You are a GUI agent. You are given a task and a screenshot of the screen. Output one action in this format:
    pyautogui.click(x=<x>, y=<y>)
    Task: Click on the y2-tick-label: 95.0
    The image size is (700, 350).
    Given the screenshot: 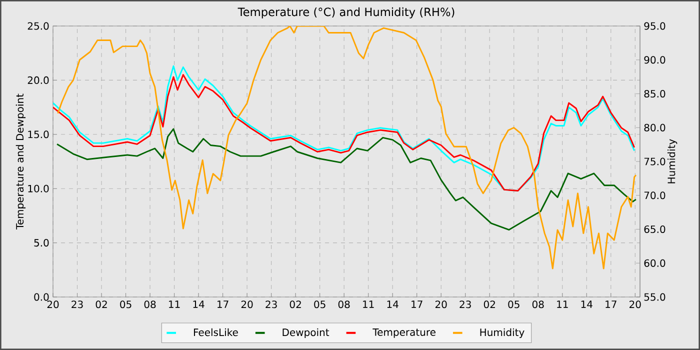 What is the action you would take?
    pyautogui.click(x=655, y=26)
    